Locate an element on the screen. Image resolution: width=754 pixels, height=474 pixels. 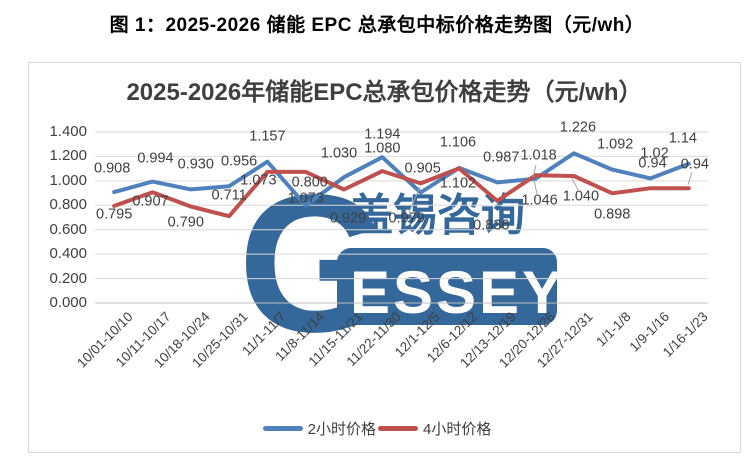
y-tick-label: 0.800 is located at coordinates (68, 205).